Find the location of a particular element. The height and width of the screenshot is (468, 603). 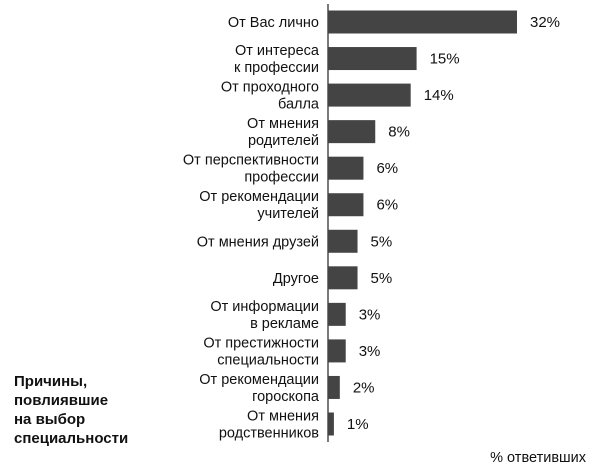

category-label: От мнения друзей is located at coordinates (258, 242).